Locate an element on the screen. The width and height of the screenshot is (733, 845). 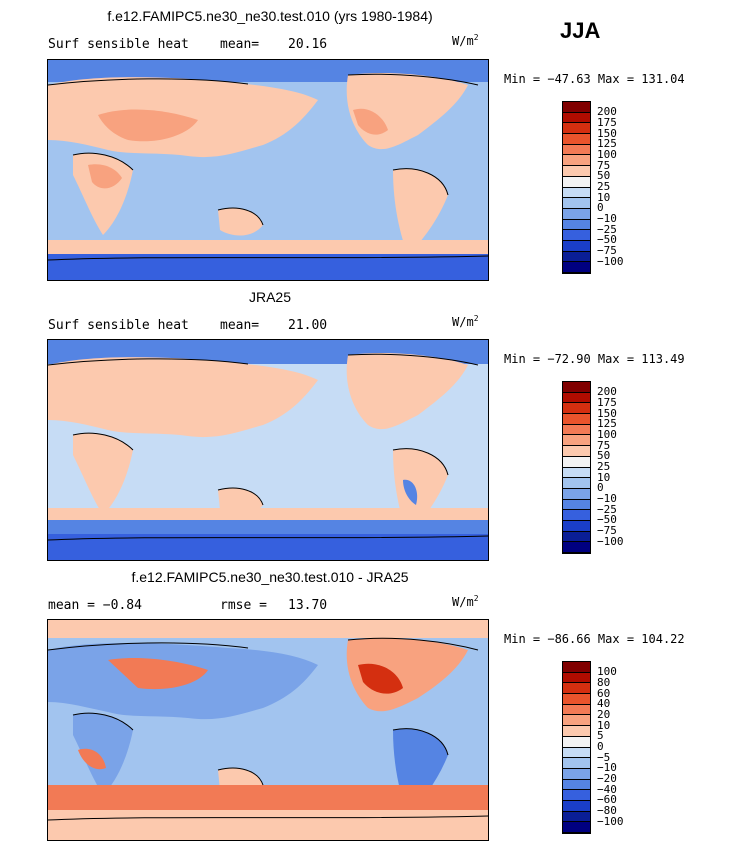
panel2-units: W/m2 is located at coordinates (465, 321).